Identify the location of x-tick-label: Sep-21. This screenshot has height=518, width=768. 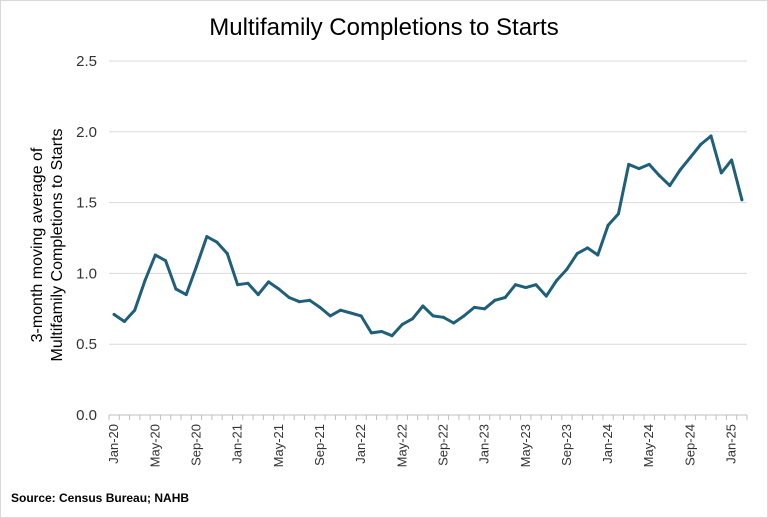
(319, 445).